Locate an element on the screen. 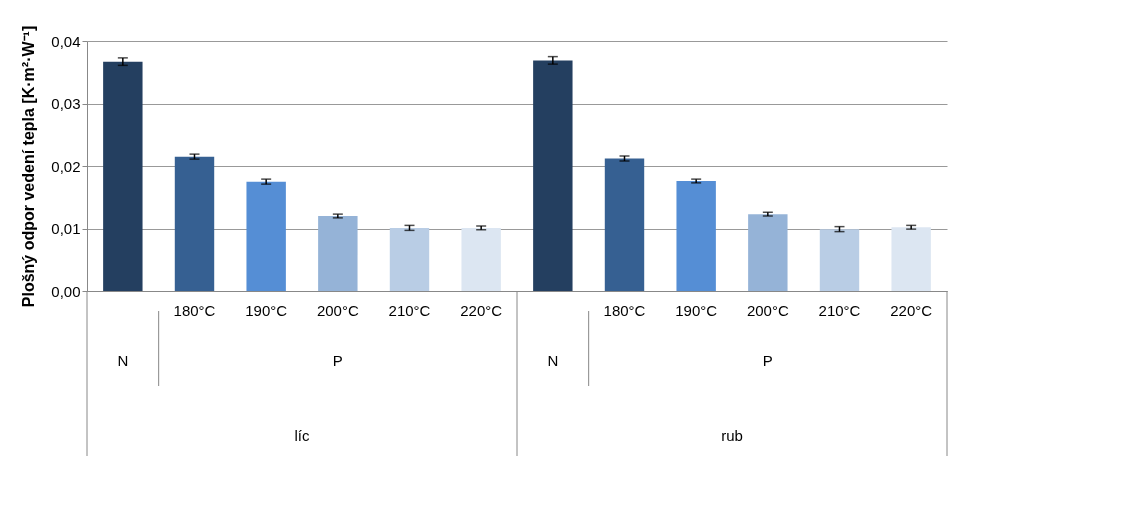  y-tick-label: 0,04 is located at coordinates (66, 41).